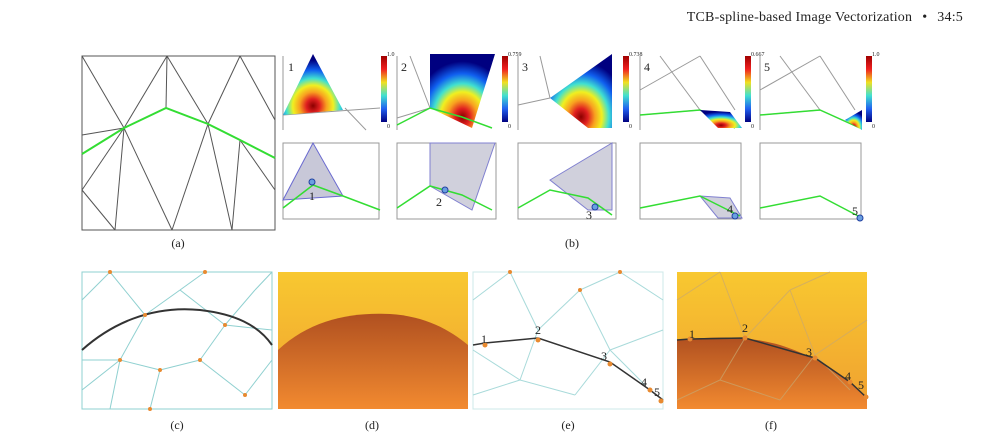 This screenshot has width=985, height=442. Describe the element at coordinates (636, 55) in the screenshot. I see `b-cbar-max-3: 0.738` at that location.